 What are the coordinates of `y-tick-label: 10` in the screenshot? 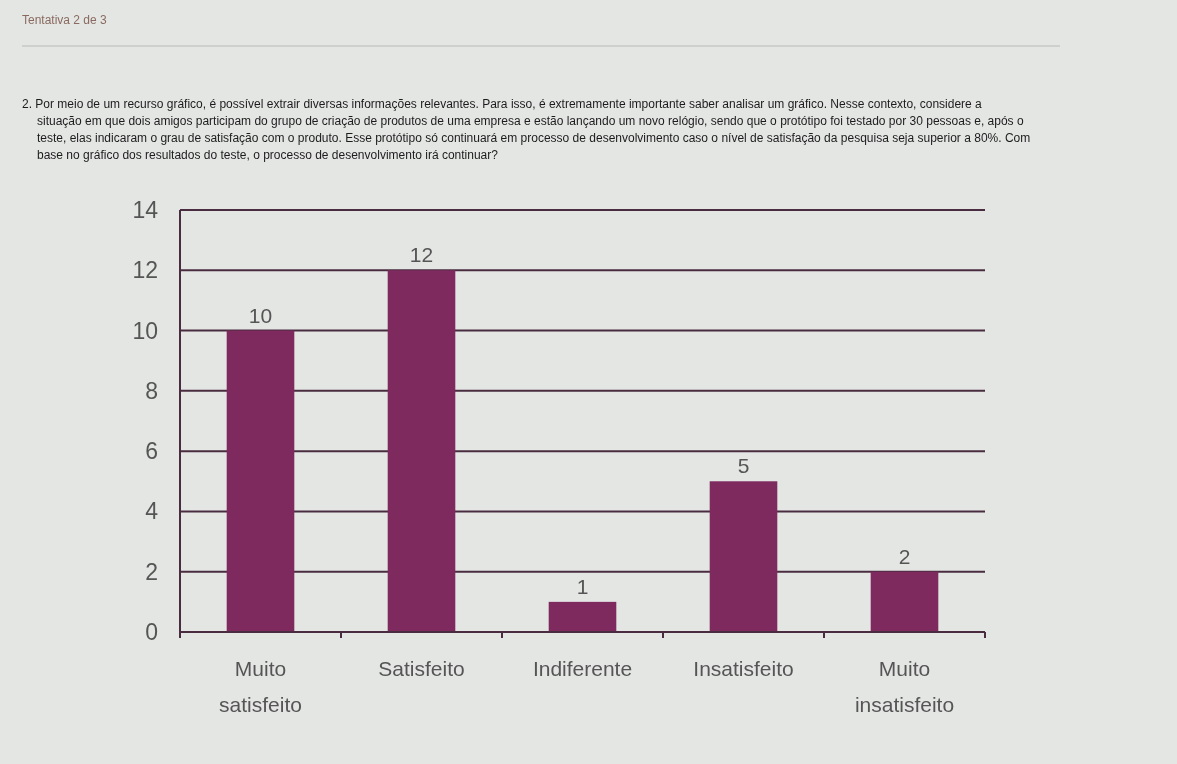 It's located at (145, 330).